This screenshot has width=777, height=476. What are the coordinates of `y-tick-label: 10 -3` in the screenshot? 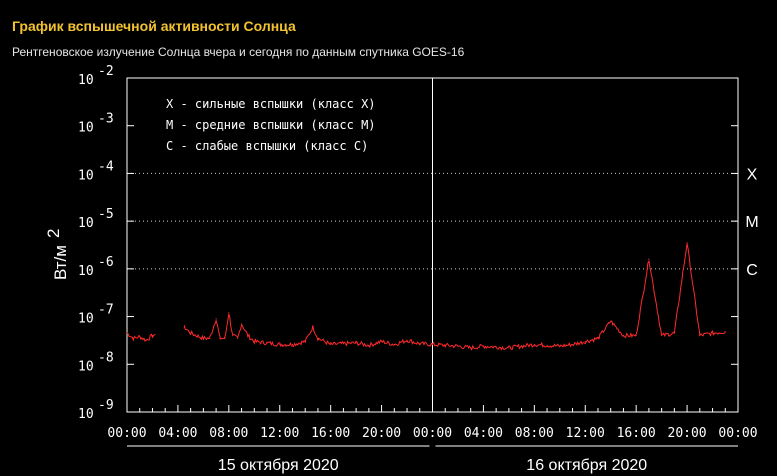 It's located at (96, 124).